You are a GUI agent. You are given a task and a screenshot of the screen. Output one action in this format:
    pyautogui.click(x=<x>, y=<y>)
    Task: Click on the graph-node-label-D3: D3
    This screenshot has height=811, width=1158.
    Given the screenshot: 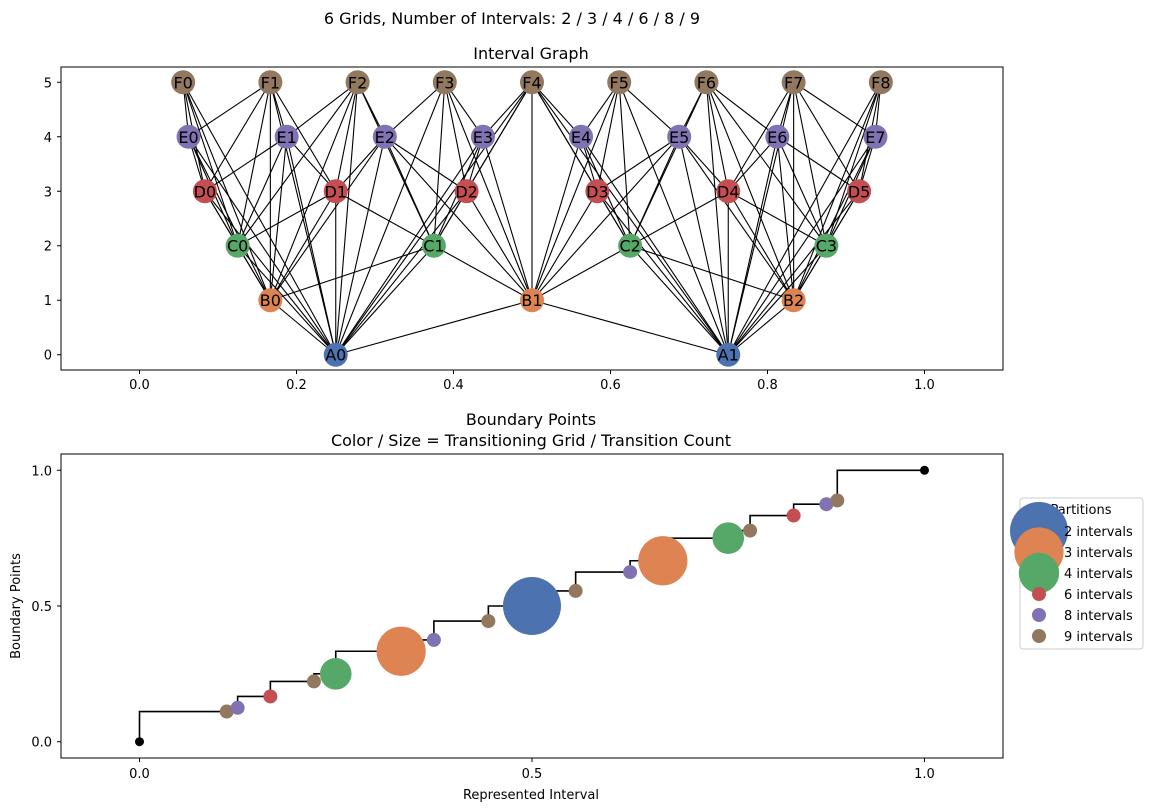 What is the action you would take?
    pyautogui.click(x=597, y=191)
    